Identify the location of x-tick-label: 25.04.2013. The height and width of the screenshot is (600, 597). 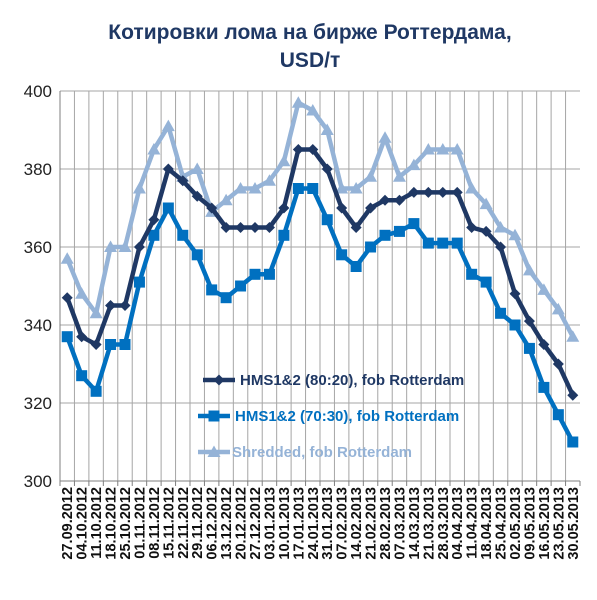
(502, 523).